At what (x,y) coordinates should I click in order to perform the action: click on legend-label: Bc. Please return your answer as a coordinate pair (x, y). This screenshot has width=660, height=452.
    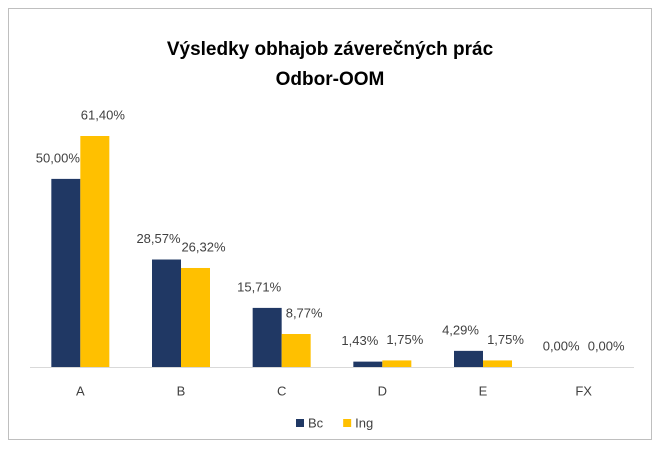
    Looking at the image, I should click on (316, 422).